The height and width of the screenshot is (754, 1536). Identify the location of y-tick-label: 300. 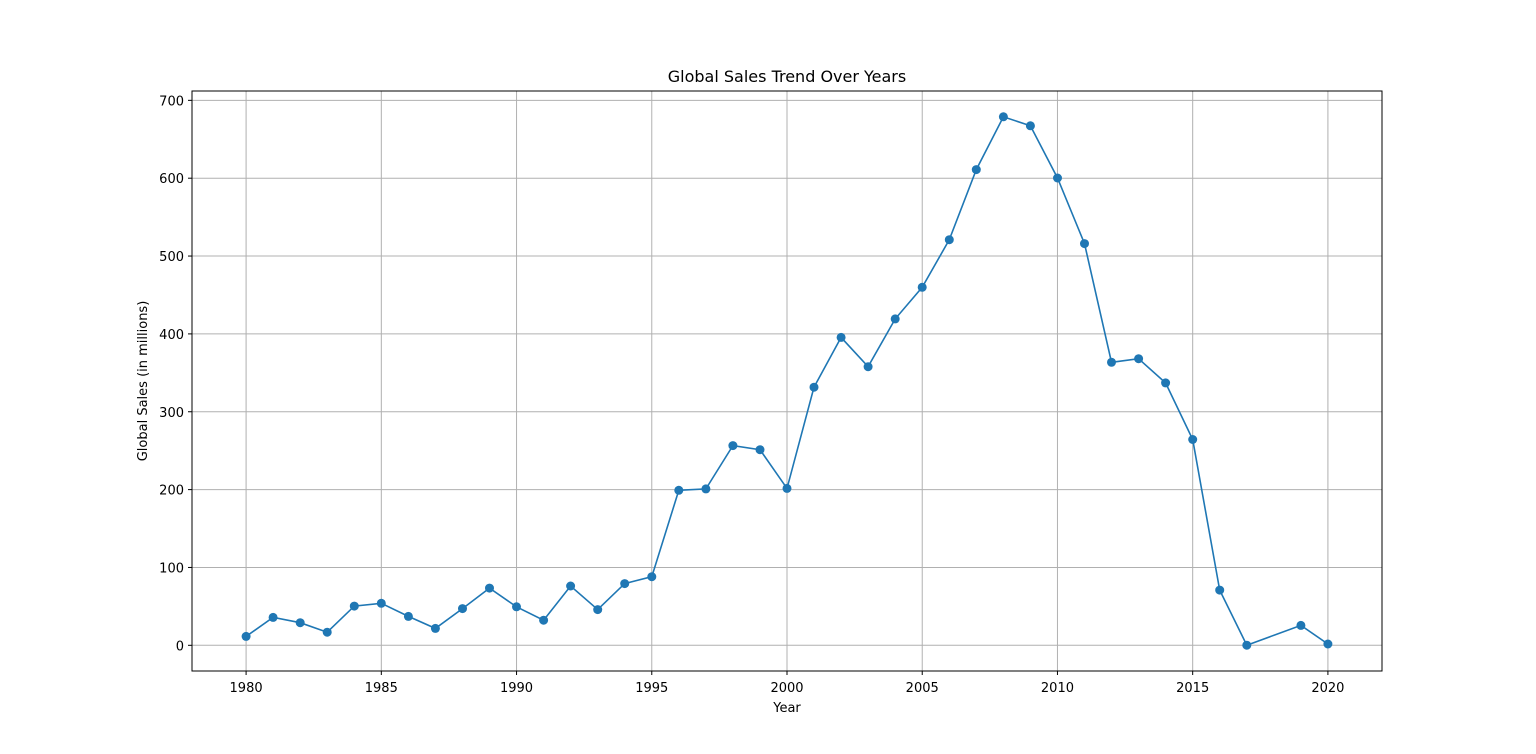
(171, 413).